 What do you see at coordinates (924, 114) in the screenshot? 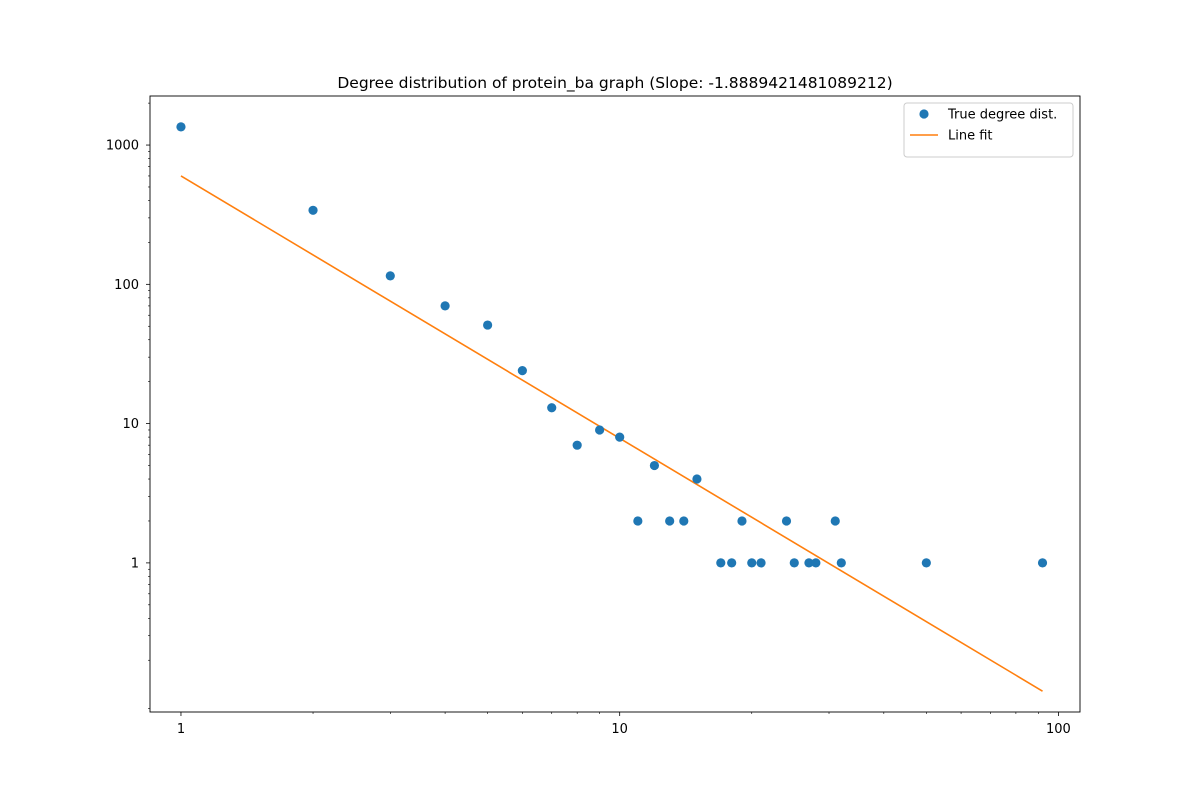
I see `legend-marker-scatter` at bounding box center [924, 114].